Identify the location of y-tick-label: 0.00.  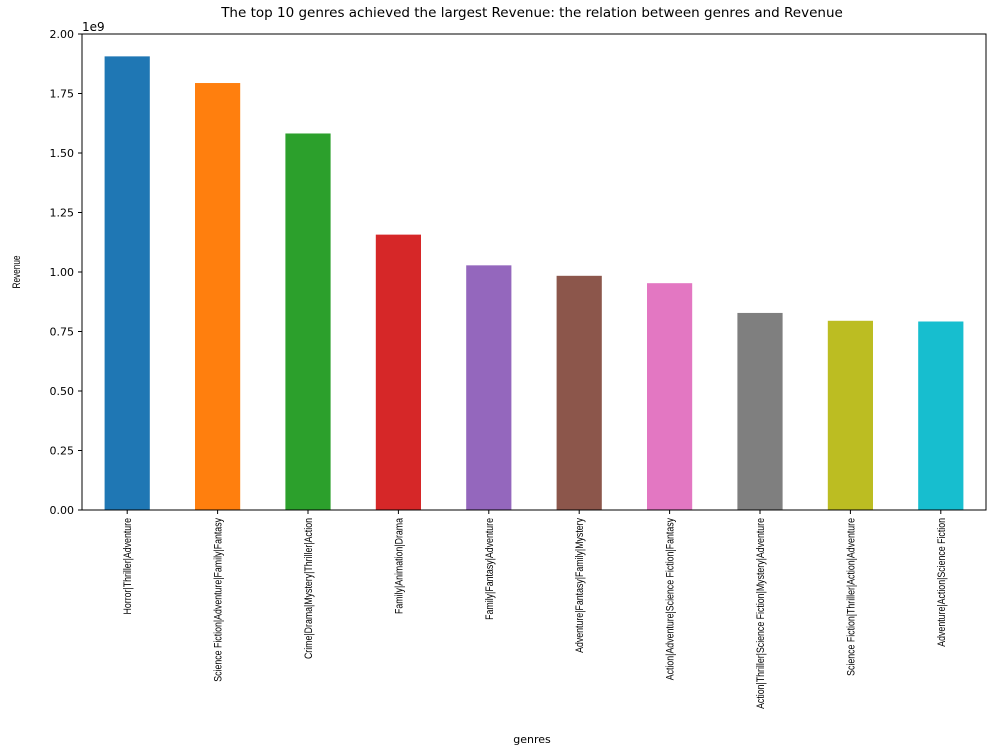
(62, 510).